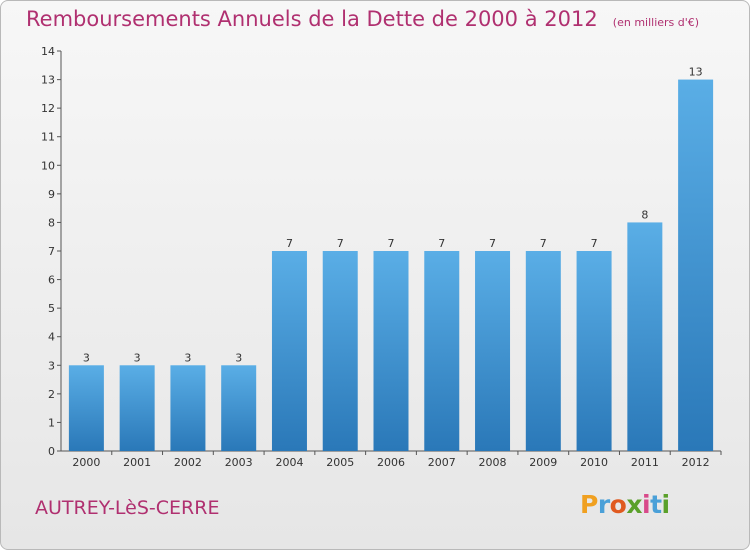 The height and width of the screenshot is (550, 750). What do you see at coordinates (644, 214) in the screenshot?
I see `value-label: 8` at bounding box center [644, 214].